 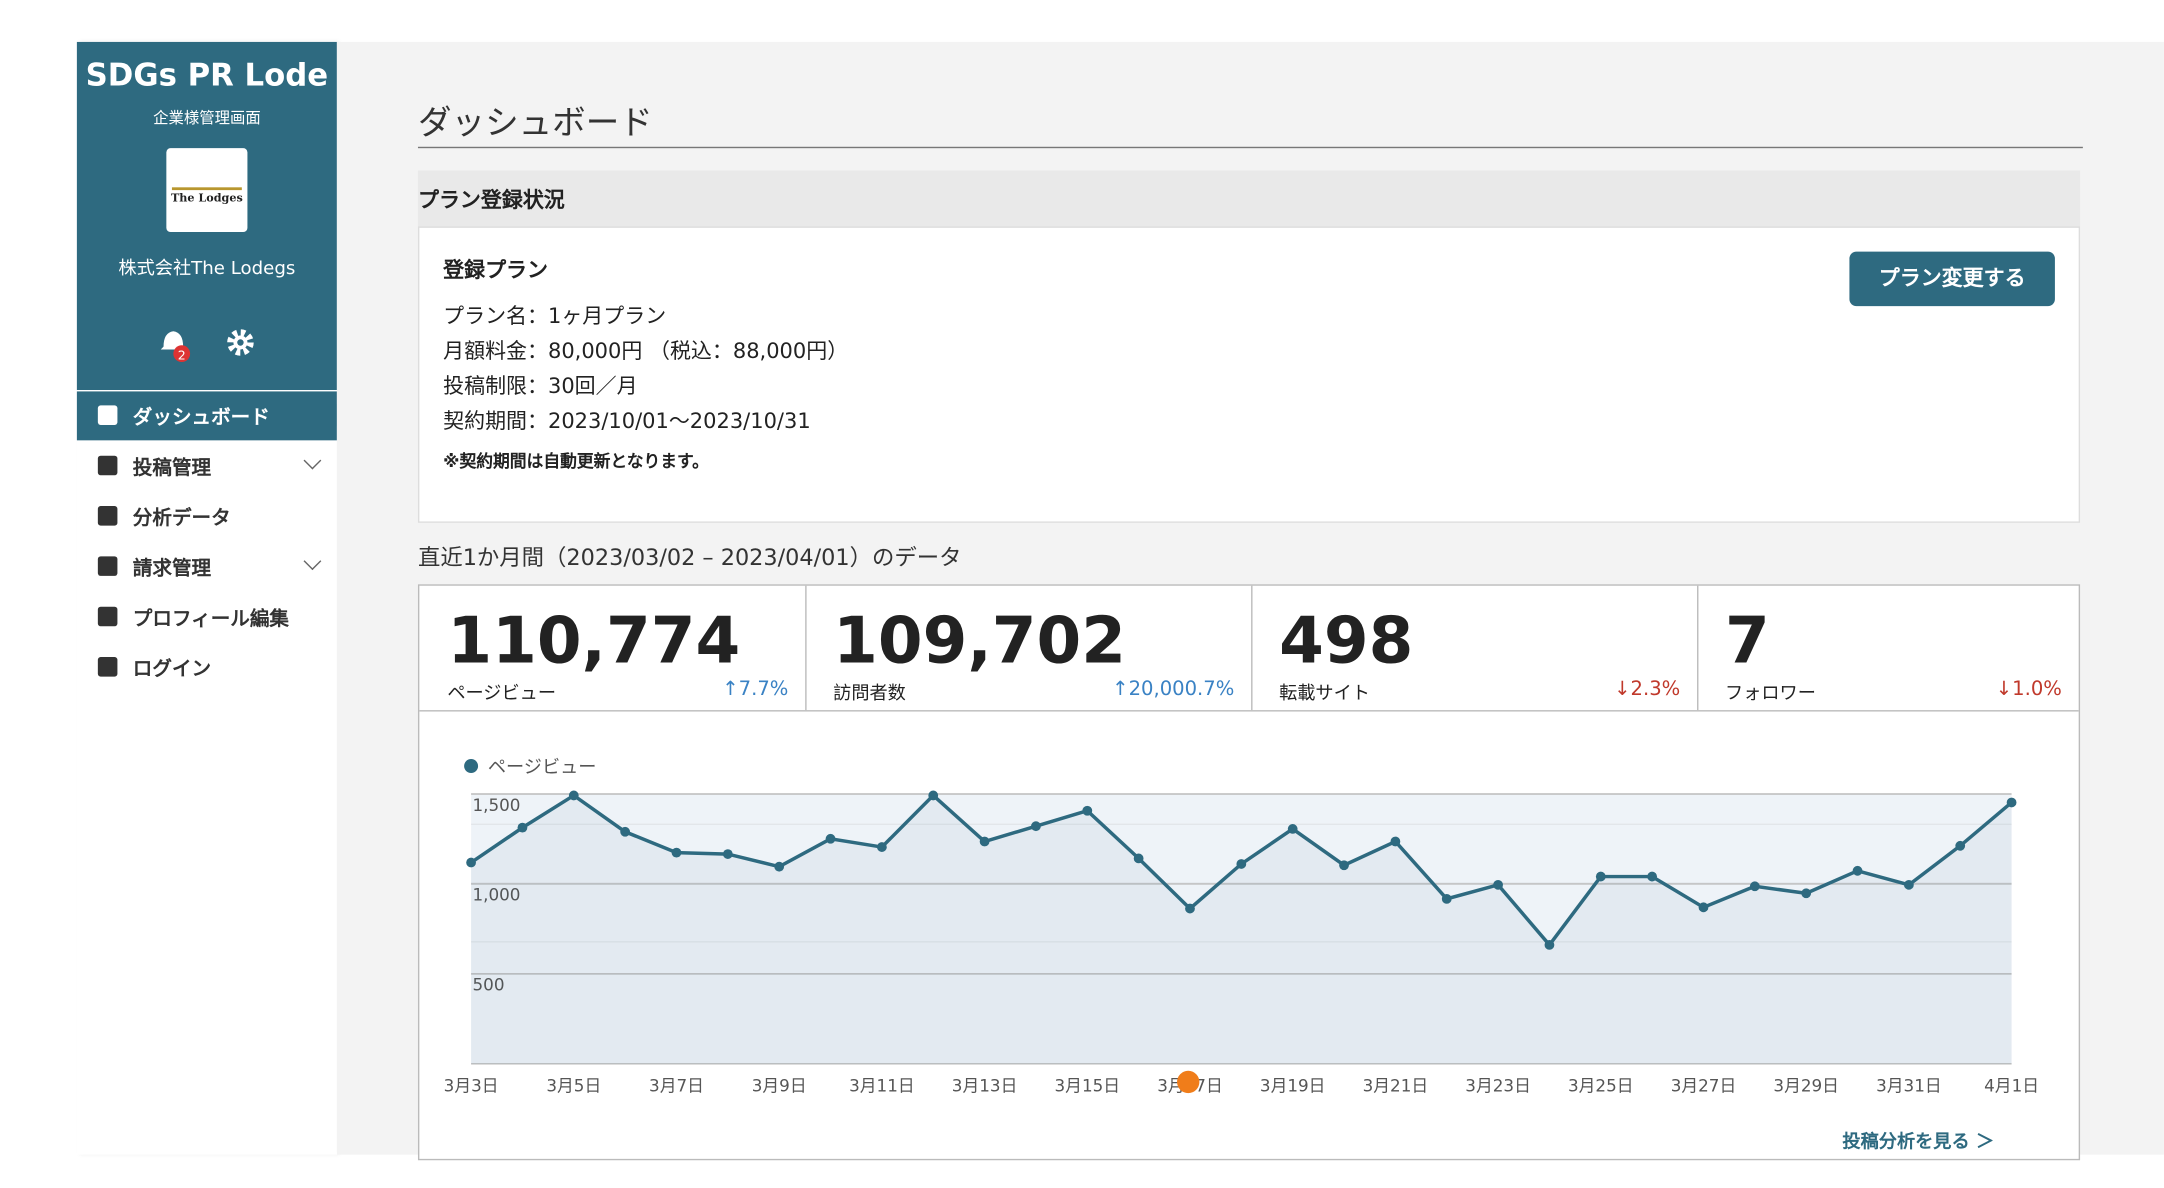 I want to click on y-tick-label: 500, so click(x=488, y=985).